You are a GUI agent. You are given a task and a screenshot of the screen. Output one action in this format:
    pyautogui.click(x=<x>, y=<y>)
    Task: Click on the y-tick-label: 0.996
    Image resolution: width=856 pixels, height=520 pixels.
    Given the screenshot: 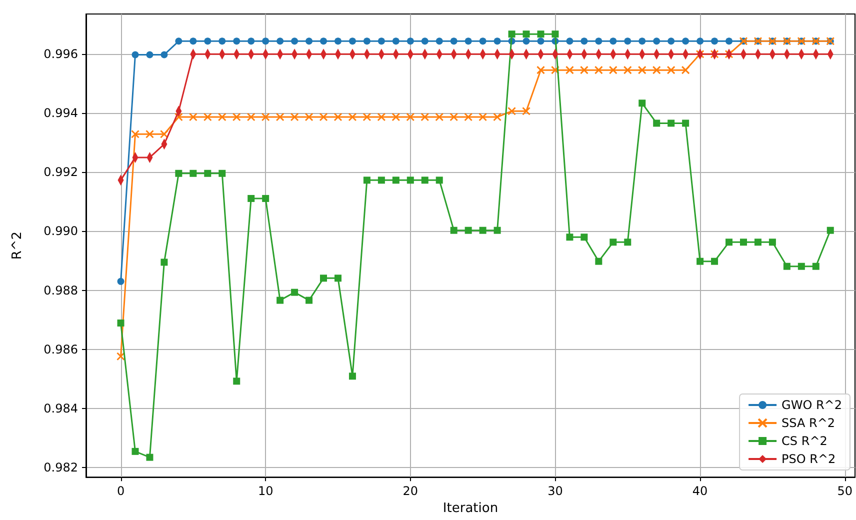 What is the action you would take?
    pyautogui.click(x=61, y=54)
    